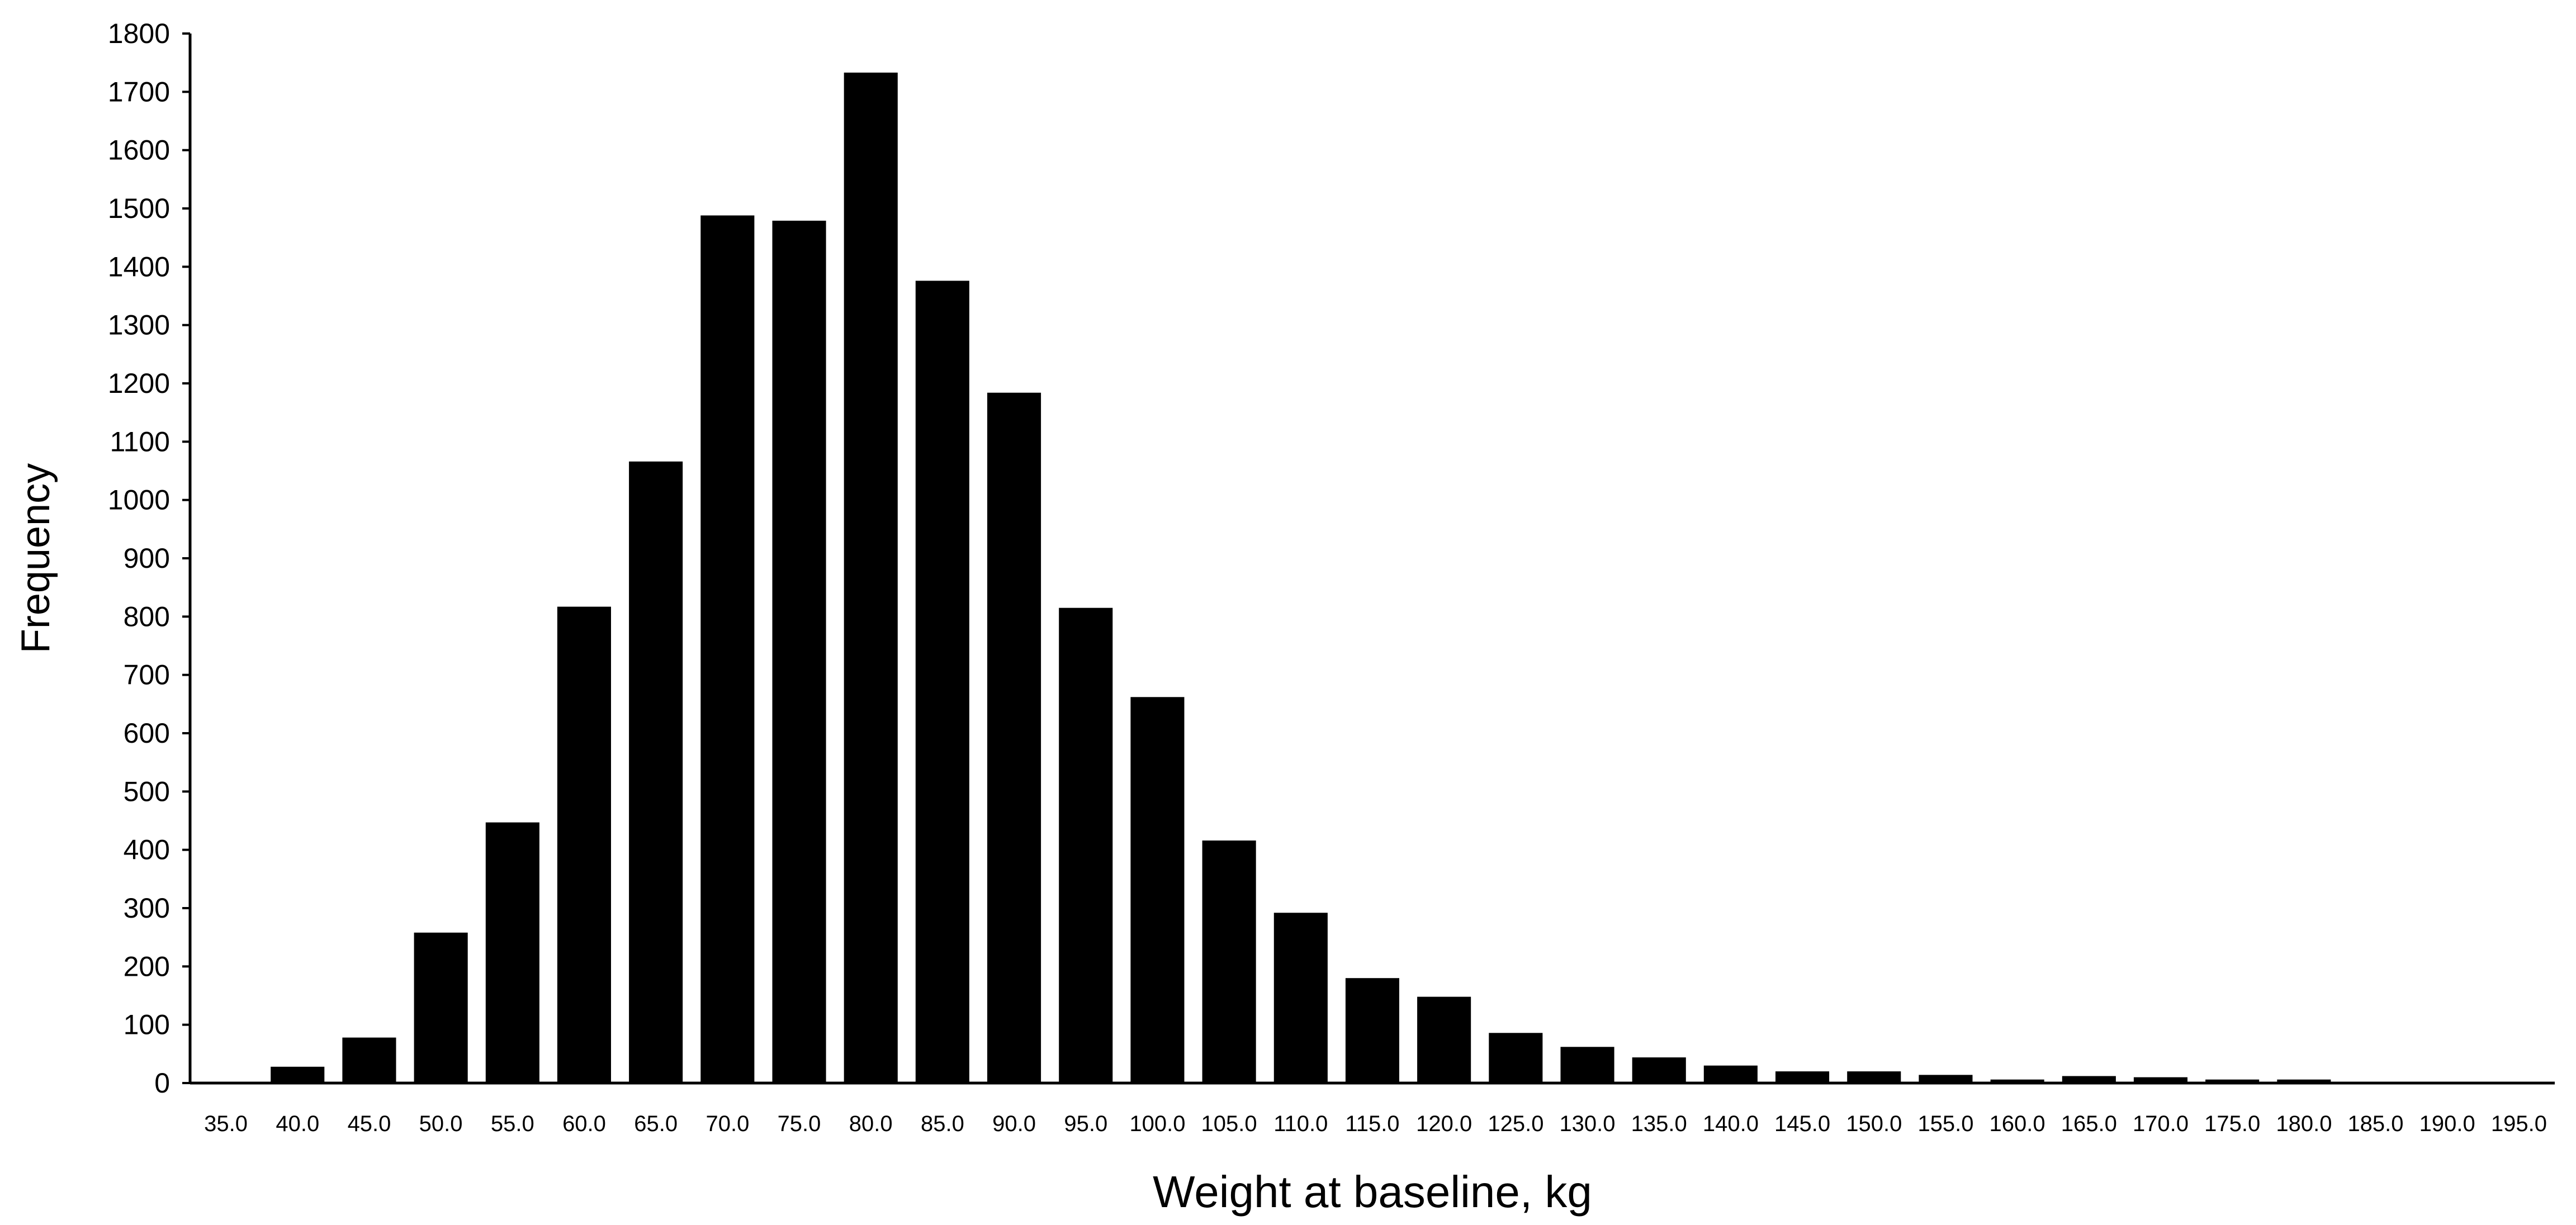 This screenshot has height=1225, width=2576. What do you see at coordinates (1229, 962) in the screenshot?
I see `bar-105.0` at bounding box center [1229, 962].